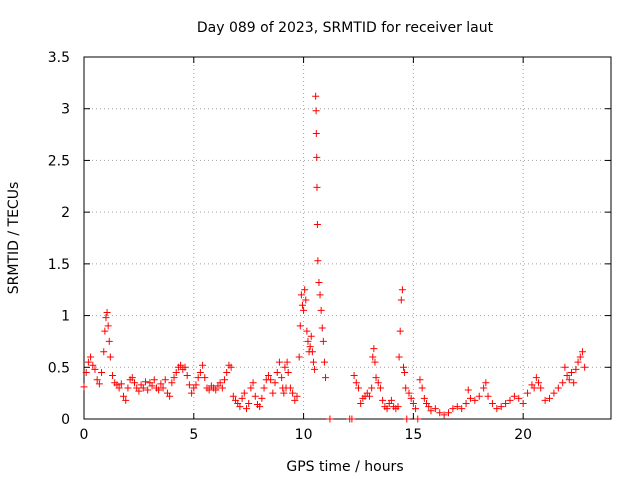  I want to click on y-tick-label: 3, so click(65, 110).